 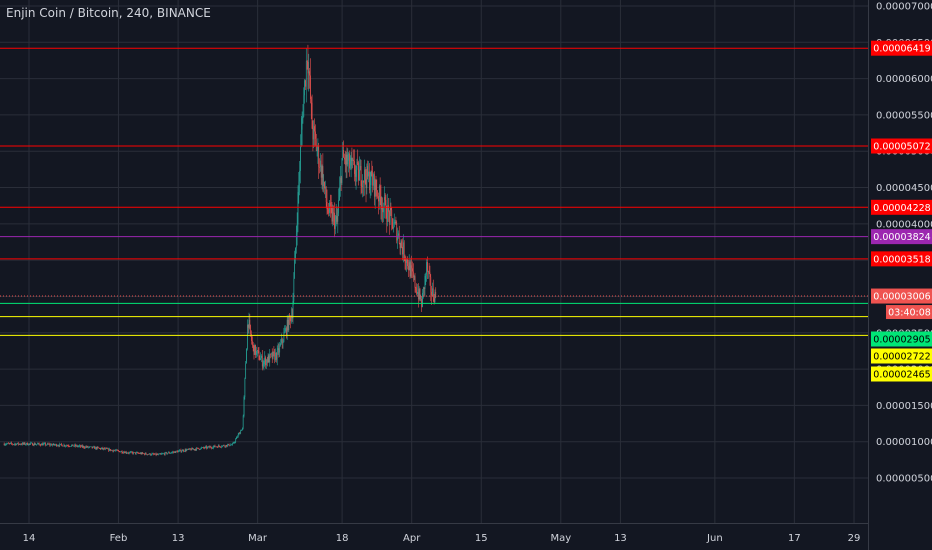 What do you see at coordinates (481, 538) in the screenshot?
I see `x-tick-label: 15` at bounding box center [481, 538].